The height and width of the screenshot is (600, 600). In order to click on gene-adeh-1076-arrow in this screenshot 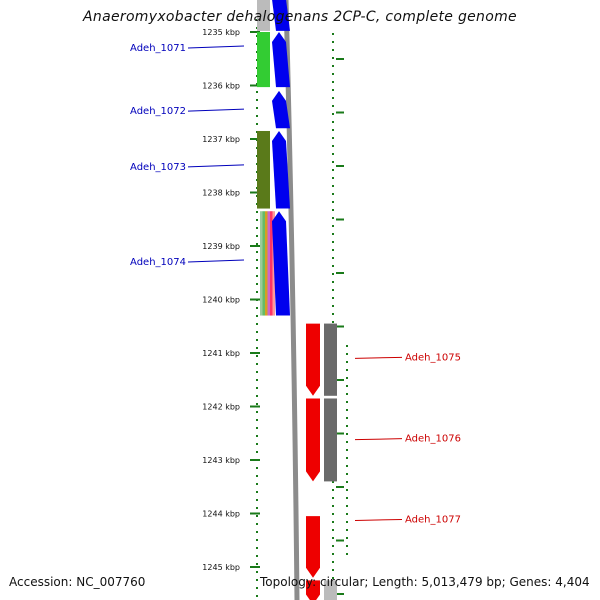, I will do `click(313, 440)`.